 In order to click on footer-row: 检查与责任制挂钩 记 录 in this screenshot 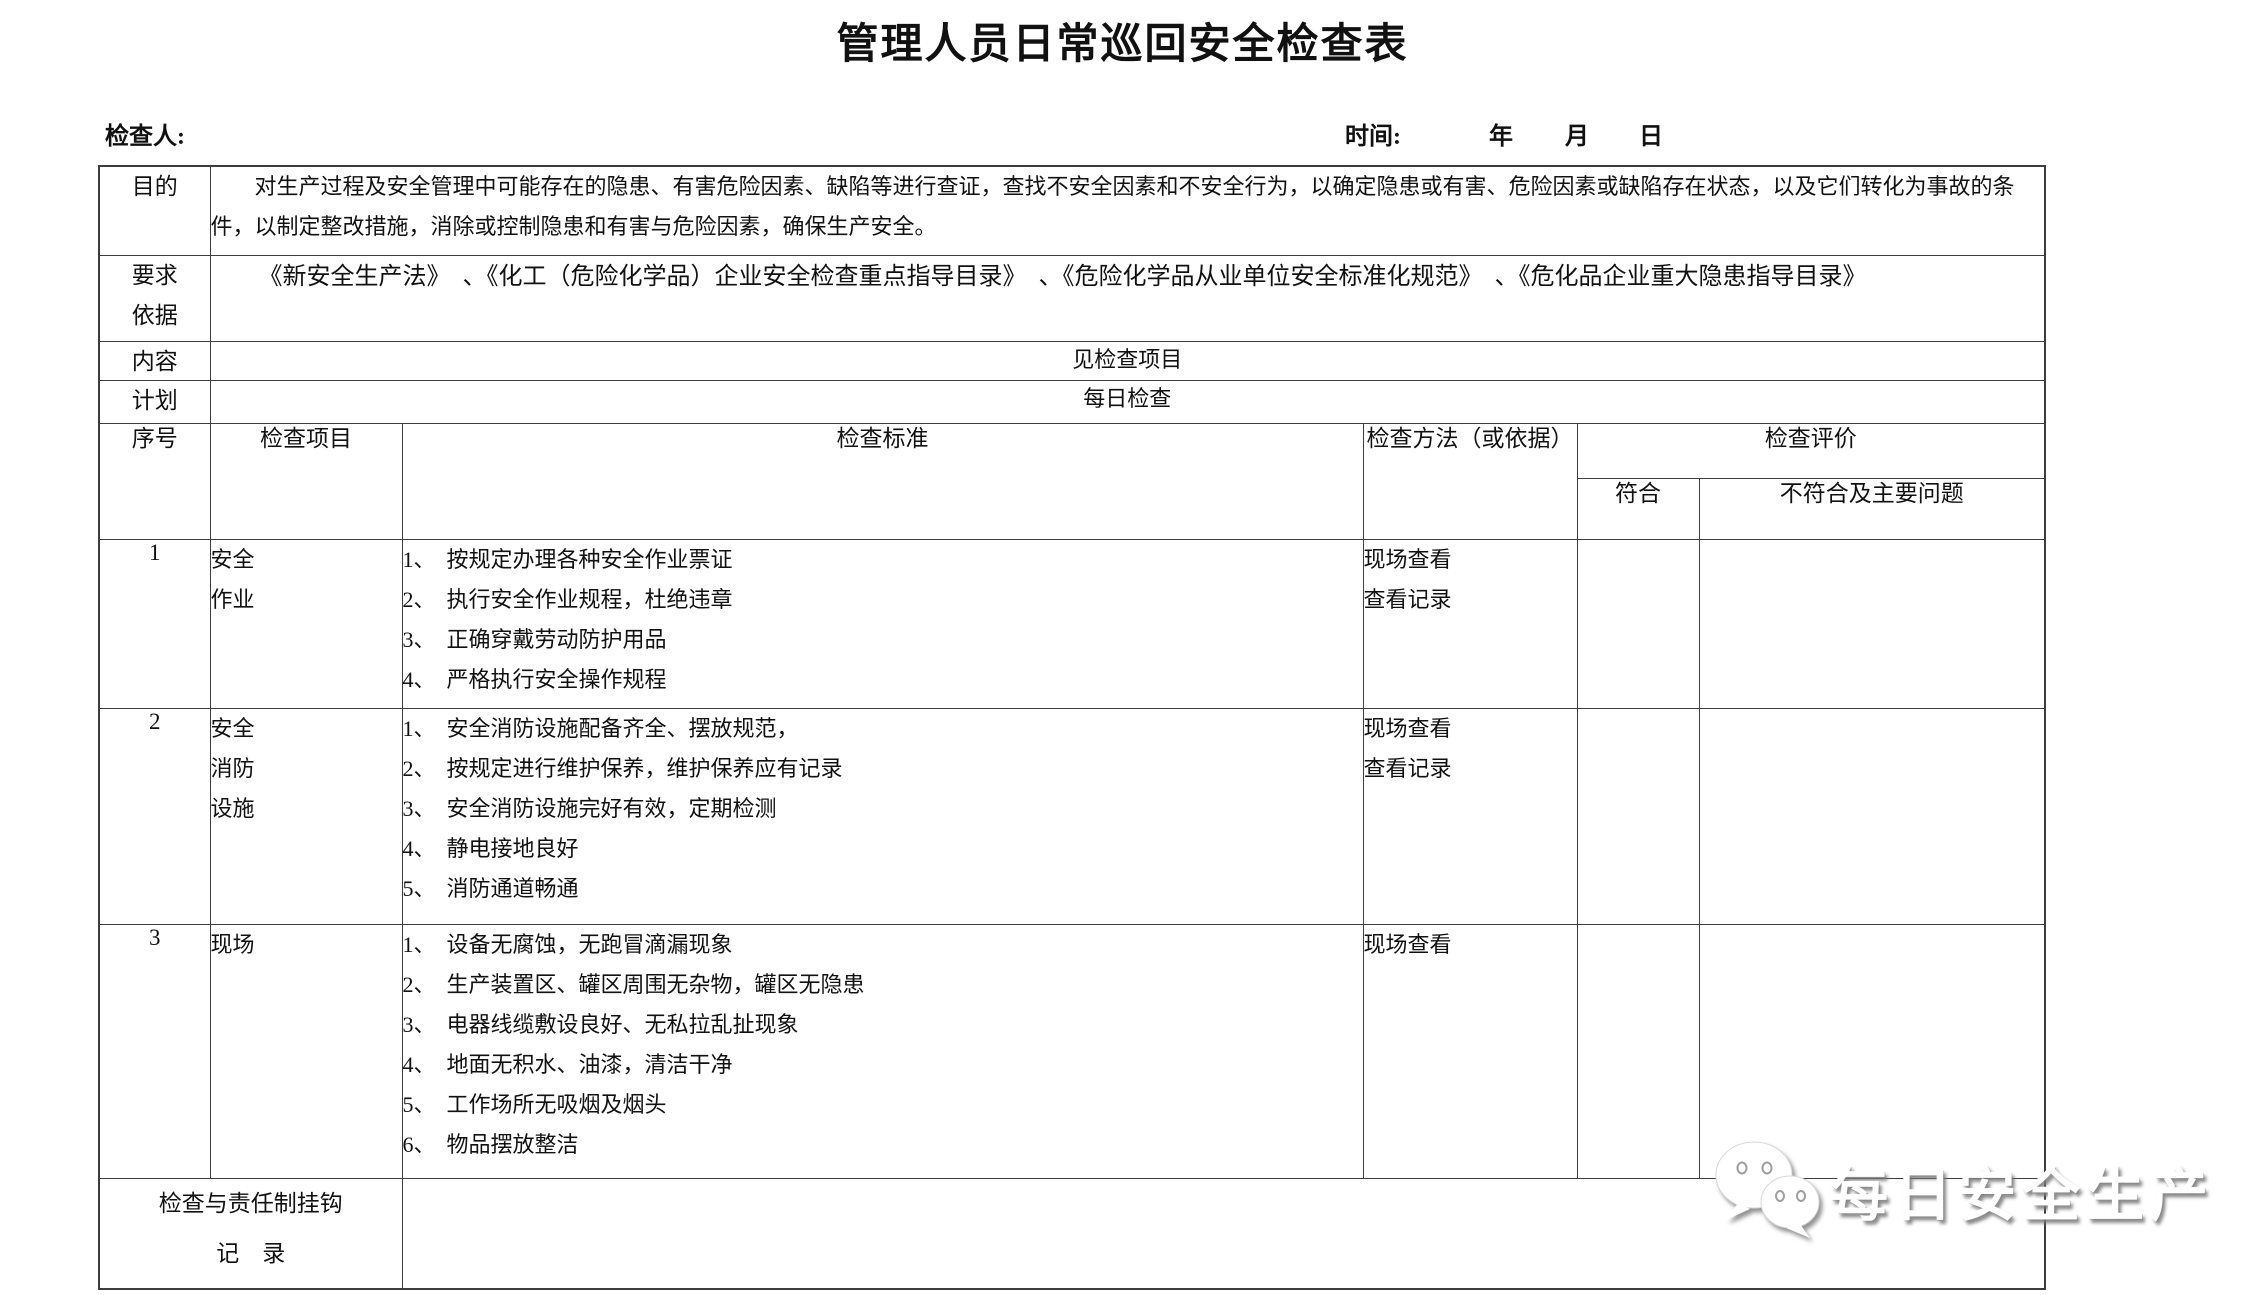, I will do `click(1072, 1234)`.